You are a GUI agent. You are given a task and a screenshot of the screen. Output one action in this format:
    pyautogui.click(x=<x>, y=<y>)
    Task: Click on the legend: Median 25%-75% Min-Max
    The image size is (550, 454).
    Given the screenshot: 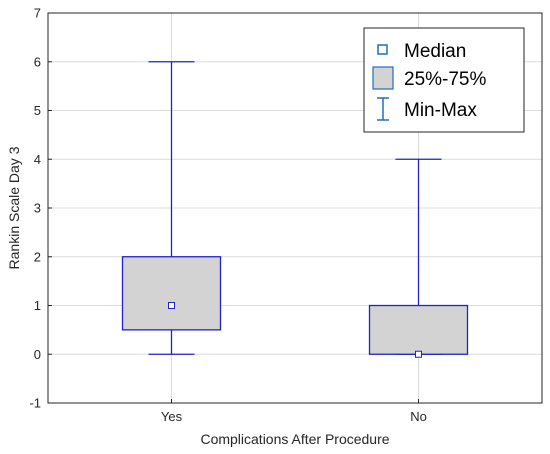 What is the action you would take?
    pyautogui.click(x=444, y=80)
    